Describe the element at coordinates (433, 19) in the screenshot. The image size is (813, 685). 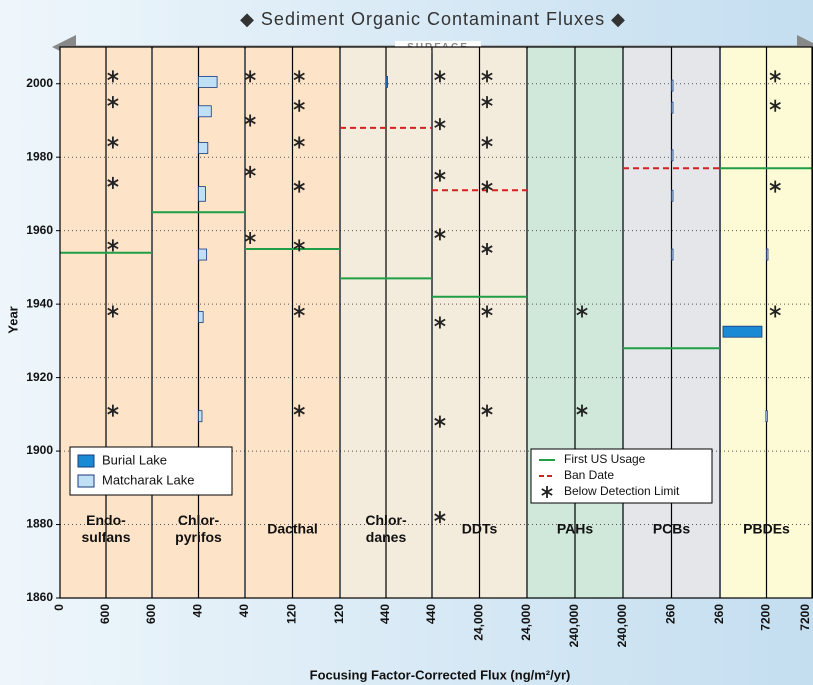
I see `chart-title: ◆ Sediment Organic Contaminant Fluxes ◆` at that location.